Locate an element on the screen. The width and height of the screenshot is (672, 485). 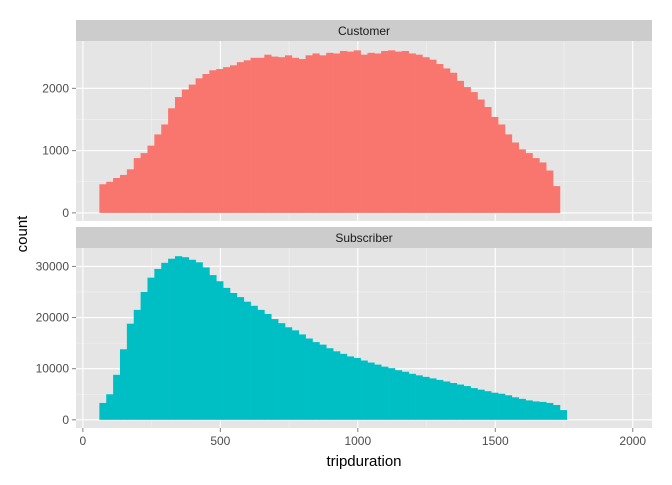
y-axis-title: count is located at coordinates (22, 234).